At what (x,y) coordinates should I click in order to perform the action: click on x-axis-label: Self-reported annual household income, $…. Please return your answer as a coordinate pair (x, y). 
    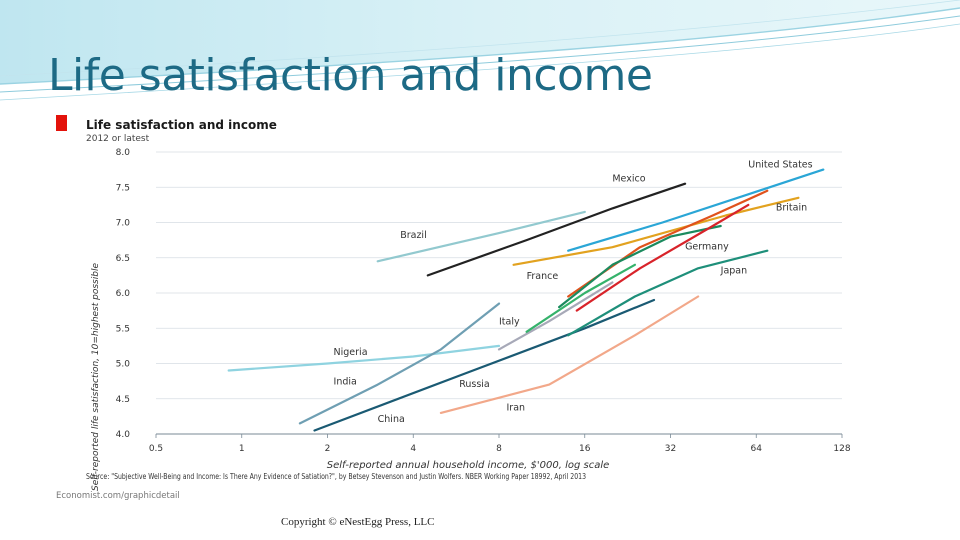
    Looking at the image, I should click on (468, 465).